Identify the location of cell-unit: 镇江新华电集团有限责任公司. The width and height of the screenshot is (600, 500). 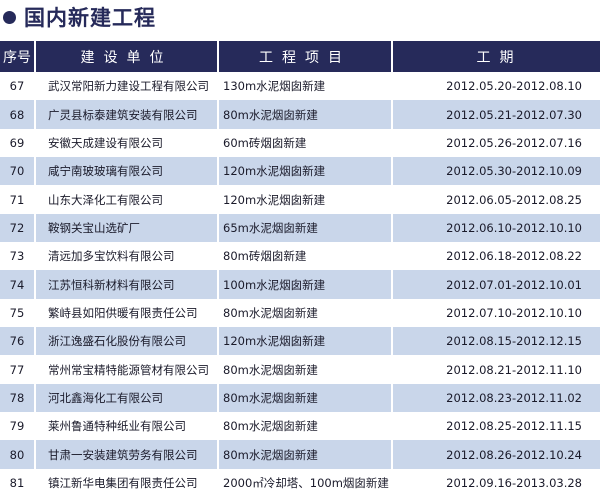
(123, 482).